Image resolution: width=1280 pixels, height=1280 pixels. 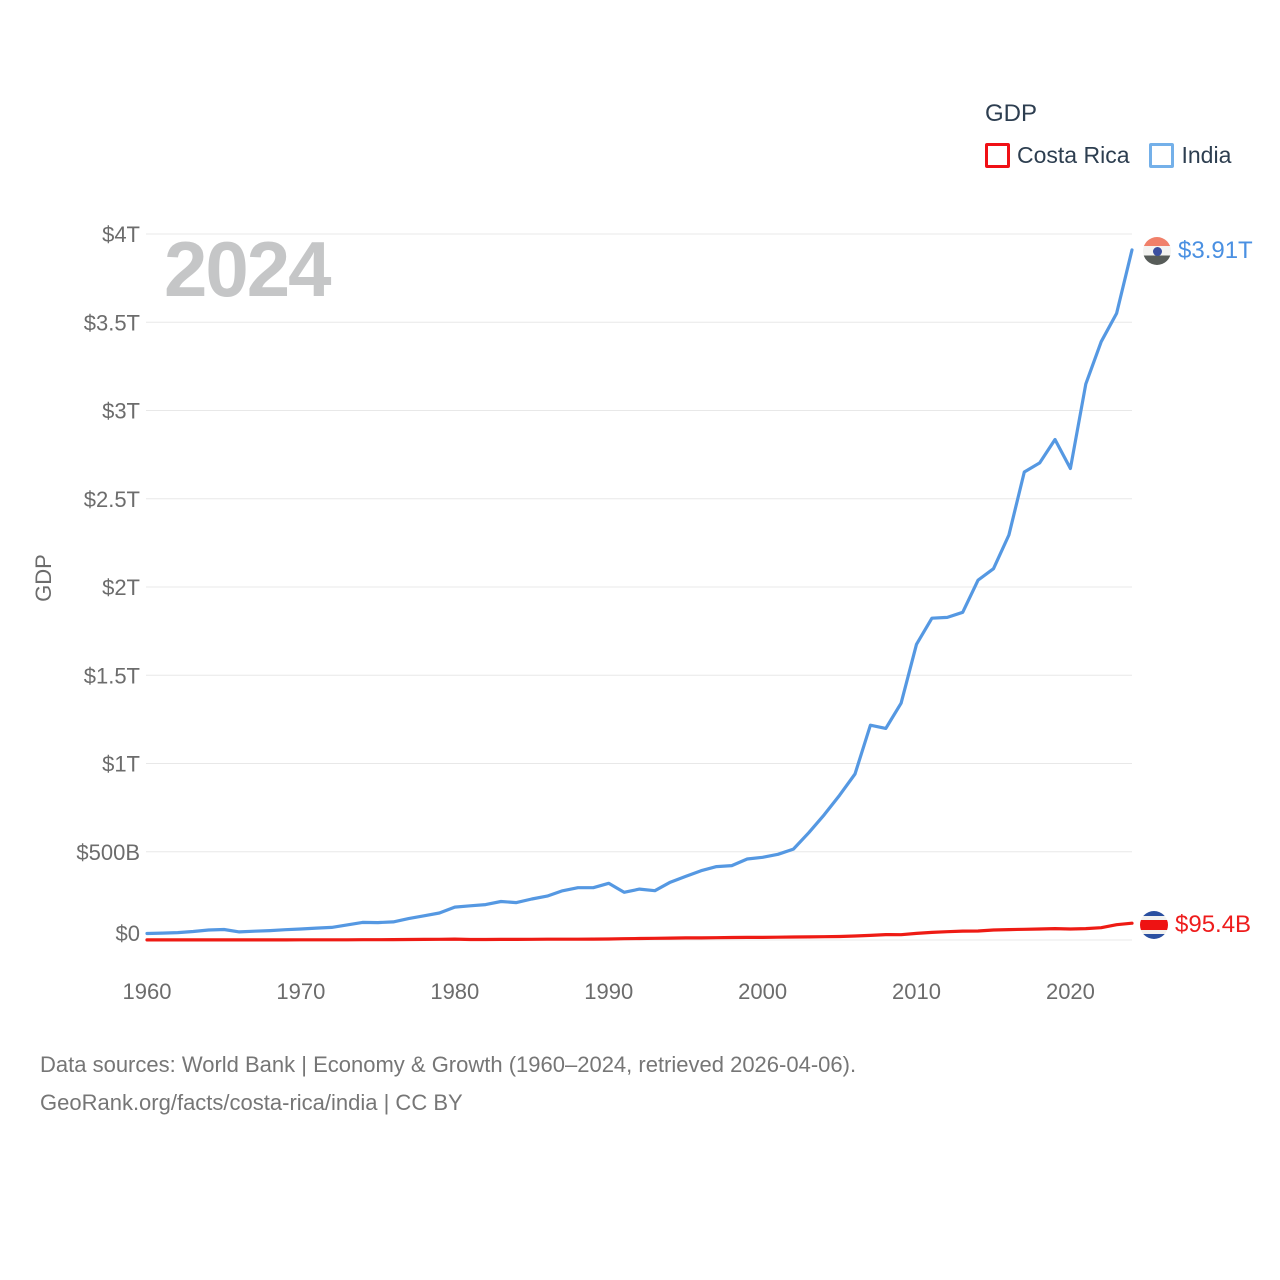 I want to click on series-line-costa-rica, so click(x=639, y=931).